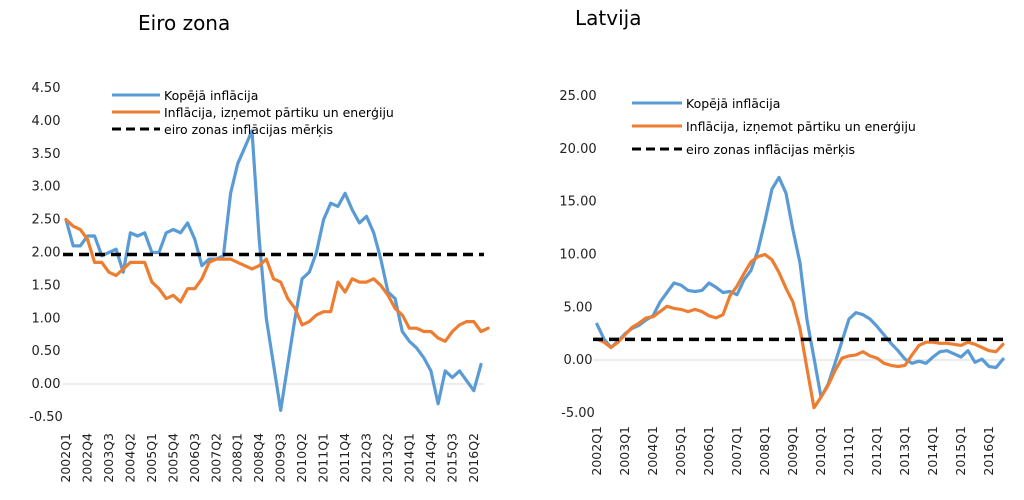 Image resolution: width=1024 pixels, height=500 pixels. I want to click on y-tick-label: 1.00, so click(46, 318).